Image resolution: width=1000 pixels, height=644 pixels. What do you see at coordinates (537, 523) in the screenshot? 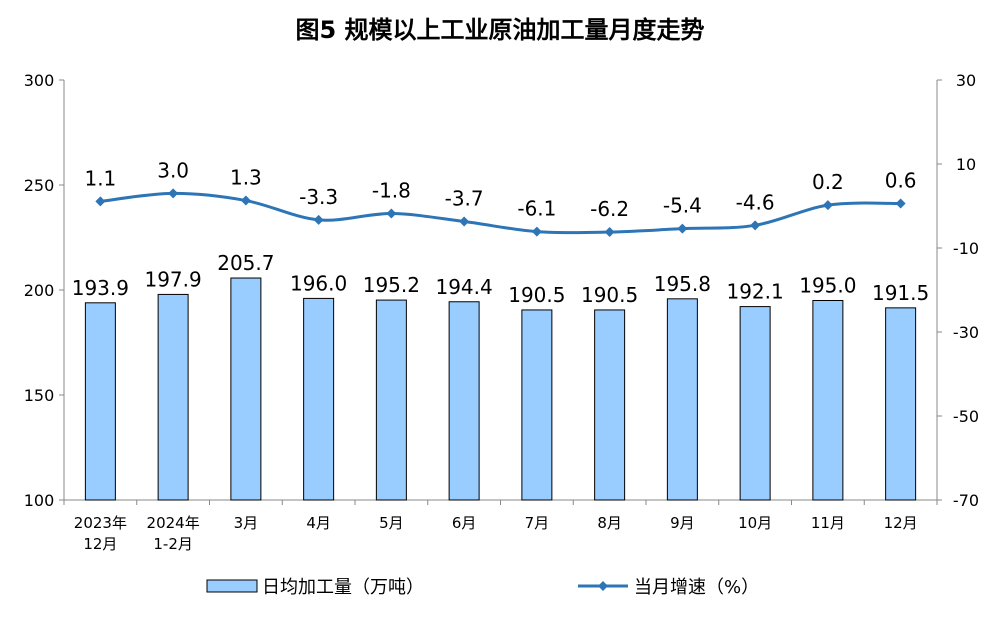
I see `x-tick-label: 7月` at bounding box center [537, 523].